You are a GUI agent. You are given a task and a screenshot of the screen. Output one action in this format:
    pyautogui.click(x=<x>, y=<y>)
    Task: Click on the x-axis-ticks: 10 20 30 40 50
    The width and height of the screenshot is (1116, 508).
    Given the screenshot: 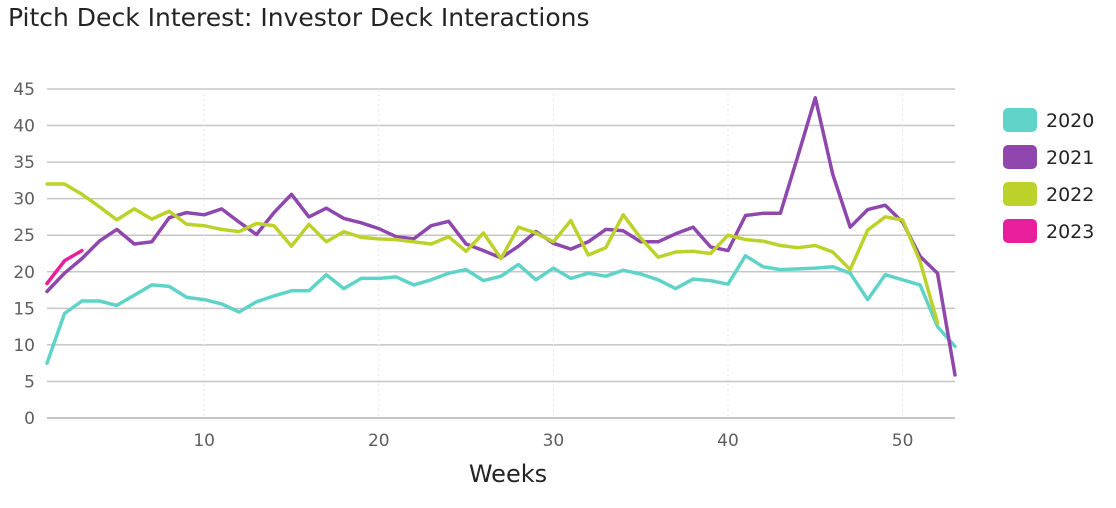 What is the action you would take?
    pyautogui.click(x=553, y=441)
    